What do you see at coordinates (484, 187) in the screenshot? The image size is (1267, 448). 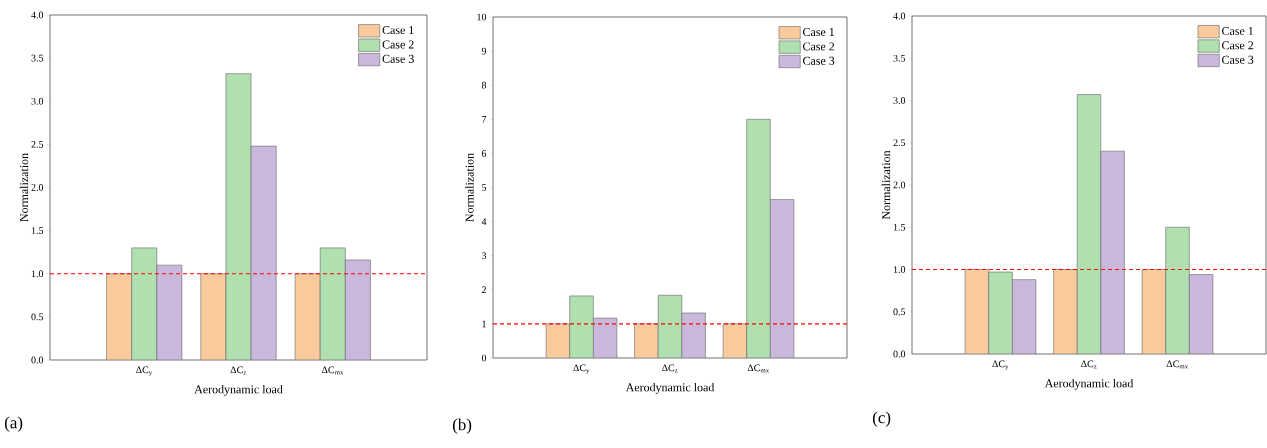 I see `y-tick-label: 5` at bounding box center [484, 187].